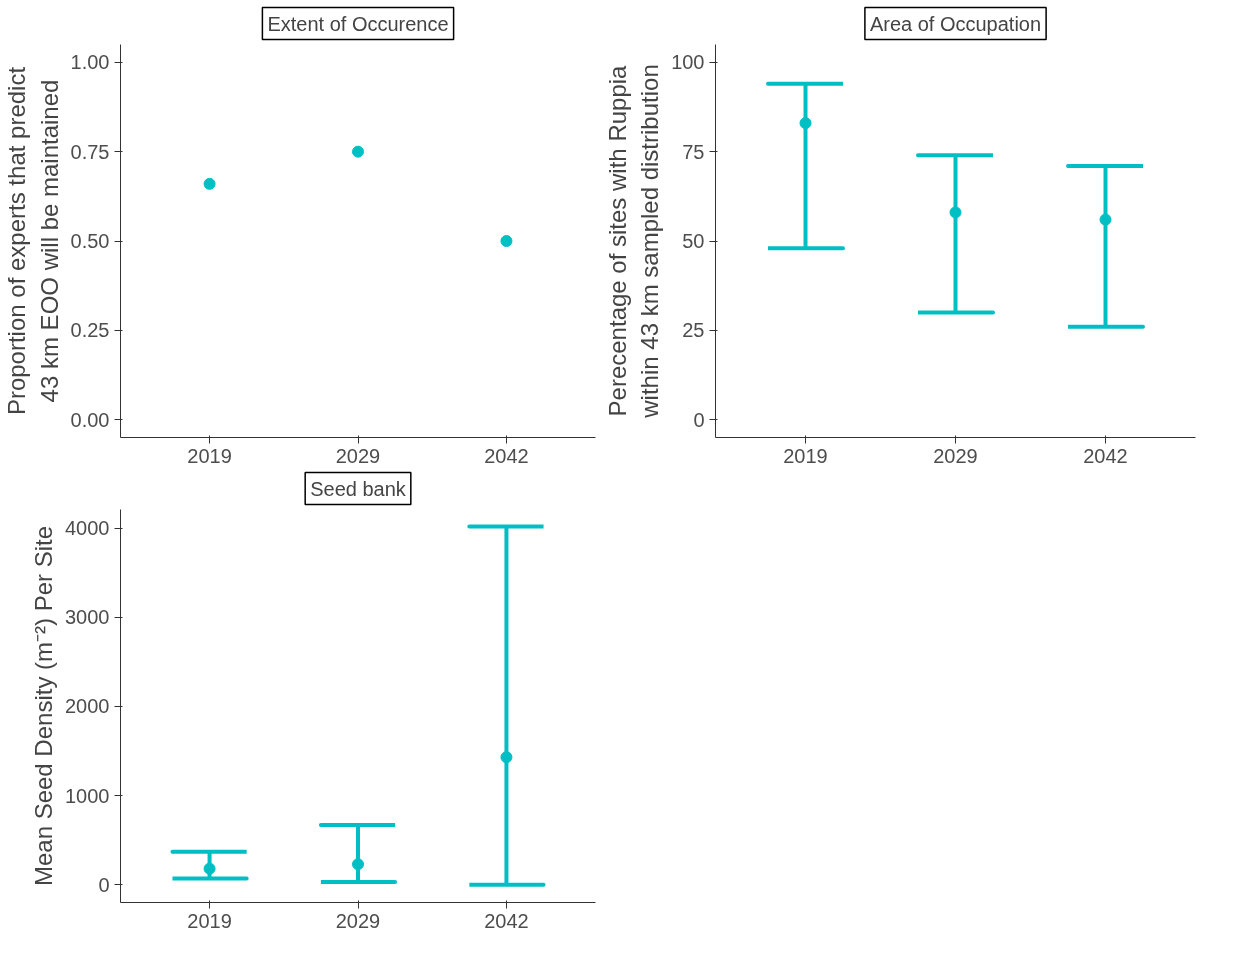  Describe the element at coordinates (633, 241) in the screenshot. I see `y-axis-title: Perecentage of sites with Ruppia within 43 km sampled distribution` at that location.